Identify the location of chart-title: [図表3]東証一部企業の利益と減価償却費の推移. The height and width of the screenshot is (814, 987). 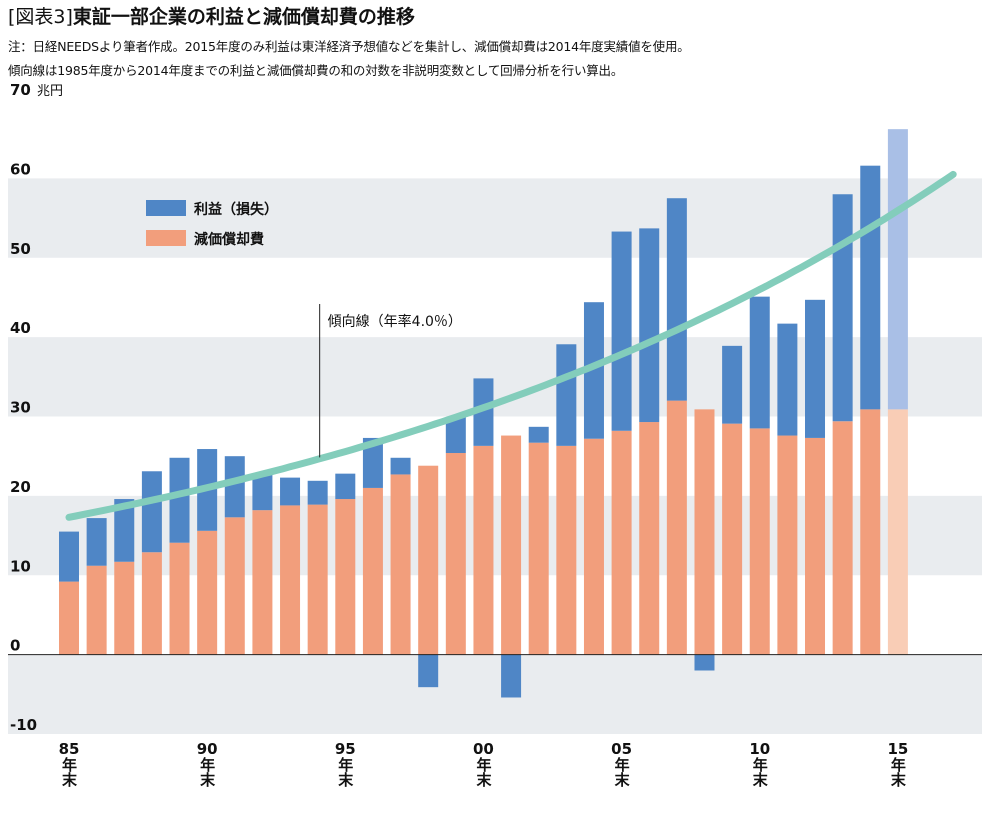
(211, 15).